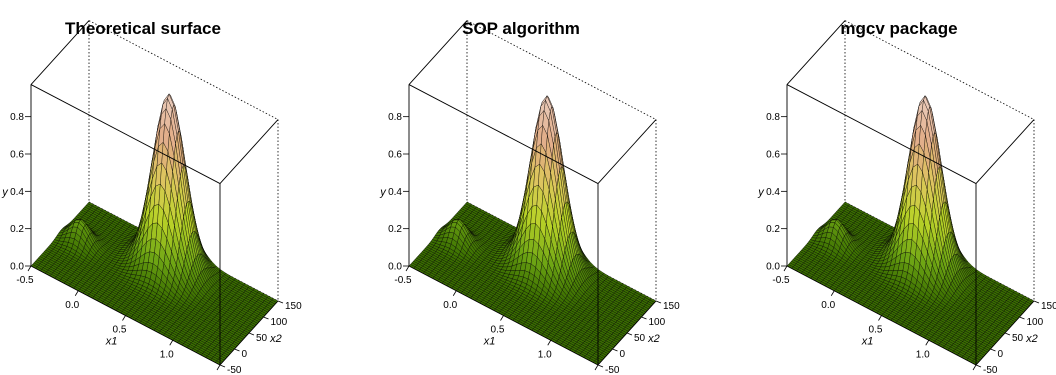 Image resolution: width=1056 pixels, height=375 pixels. What do you see at coordinates (521, 28) in the screenshot?
I see `chart-title: SOP algorithm` at bounding box center [521, 28].